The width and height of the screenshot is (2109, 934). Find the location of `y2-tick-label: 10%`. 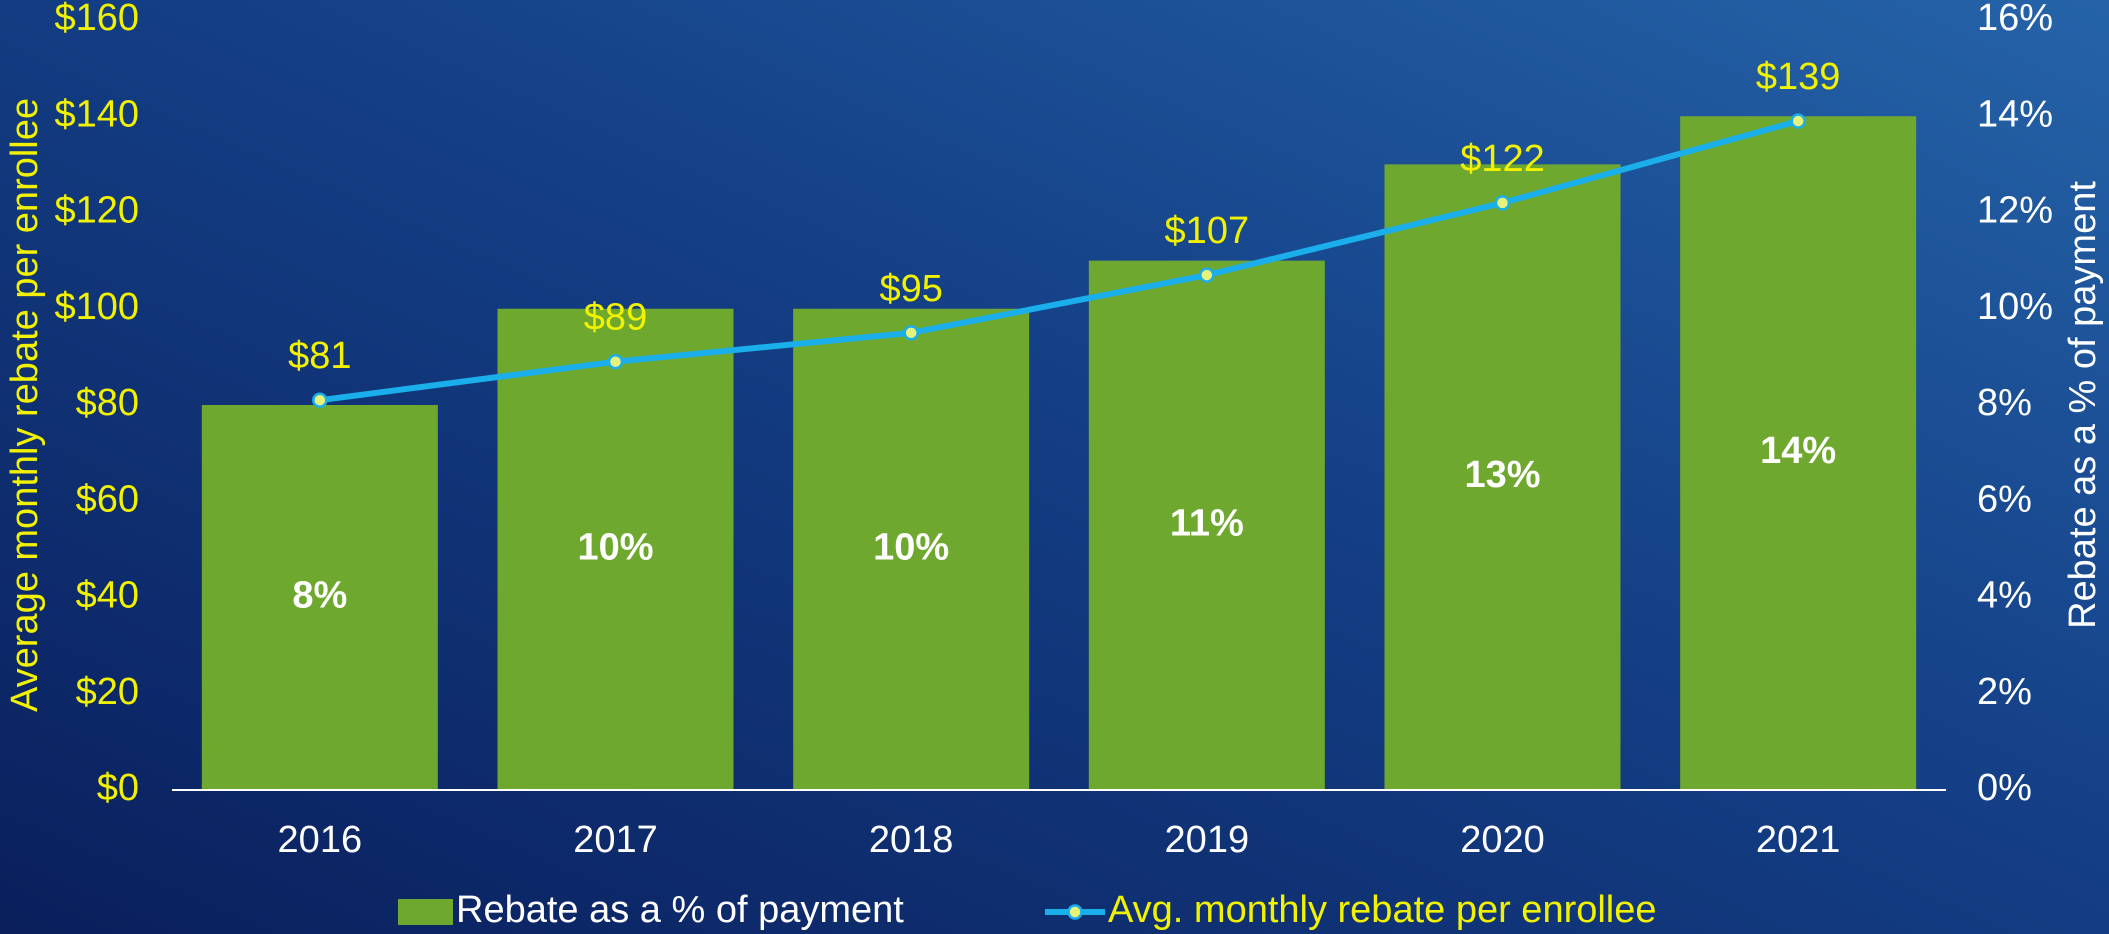

y2-tick-label: 10% is located at coordinates (2015, 307).